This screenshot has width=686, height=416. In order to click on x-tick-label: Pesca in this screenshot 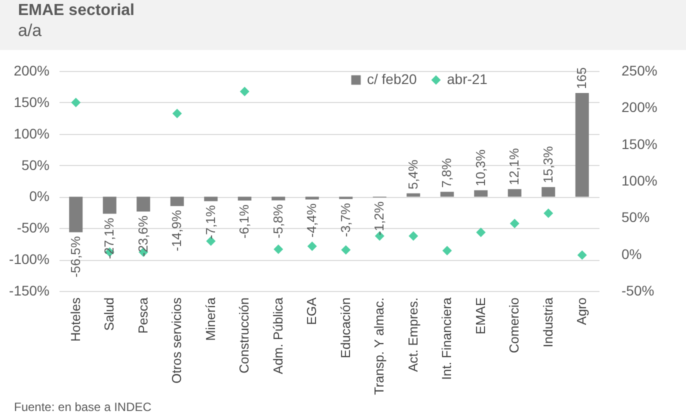, I will do `click(142, 315)`.